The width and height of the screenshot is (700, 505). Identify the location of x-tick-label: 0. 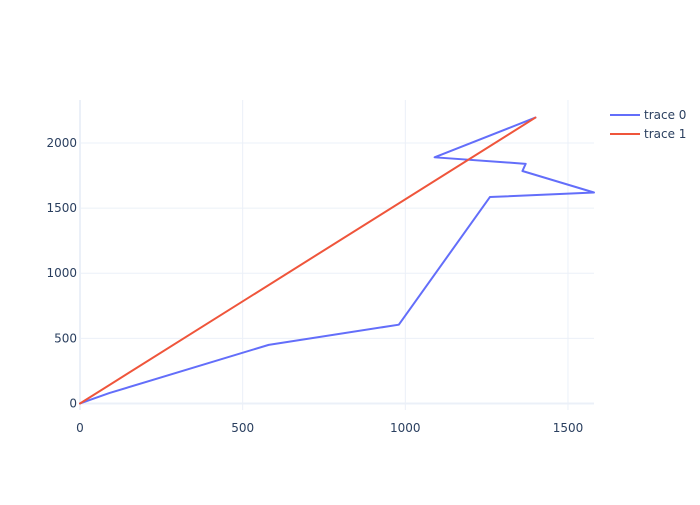
(80, 428).